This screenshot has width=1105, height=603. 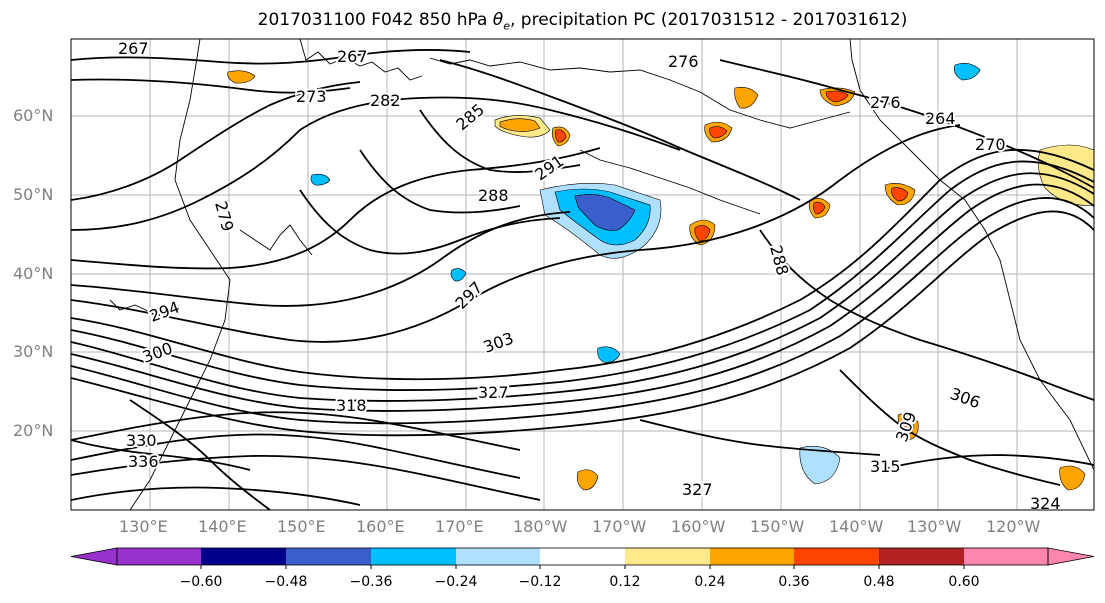 I want to click on colorbar-tick-label: −0.60, so click(x=201, y=582).